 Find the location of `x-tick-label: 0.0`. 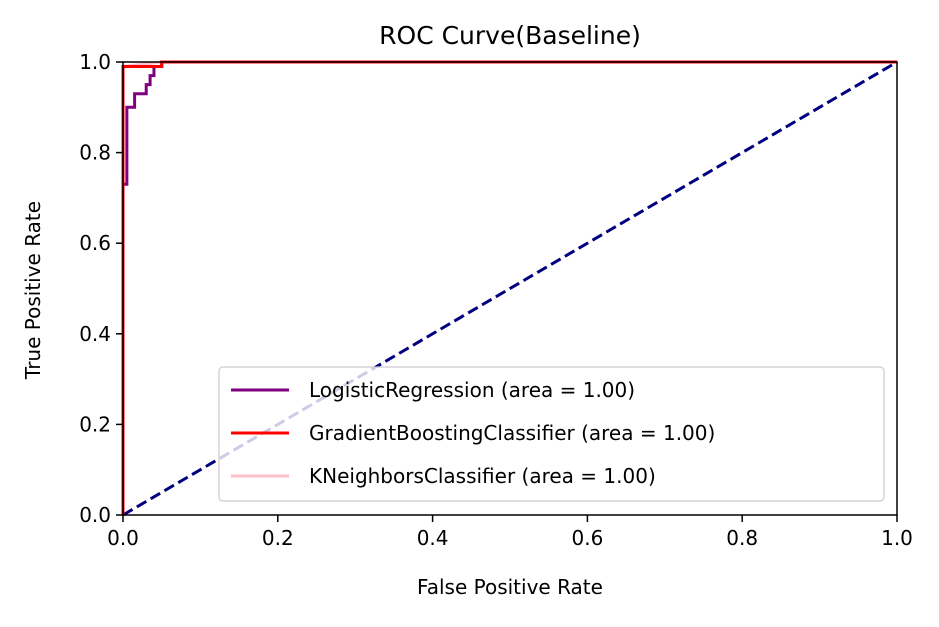

x-tick-label: 0.0 is located at coordinates (123, 538).